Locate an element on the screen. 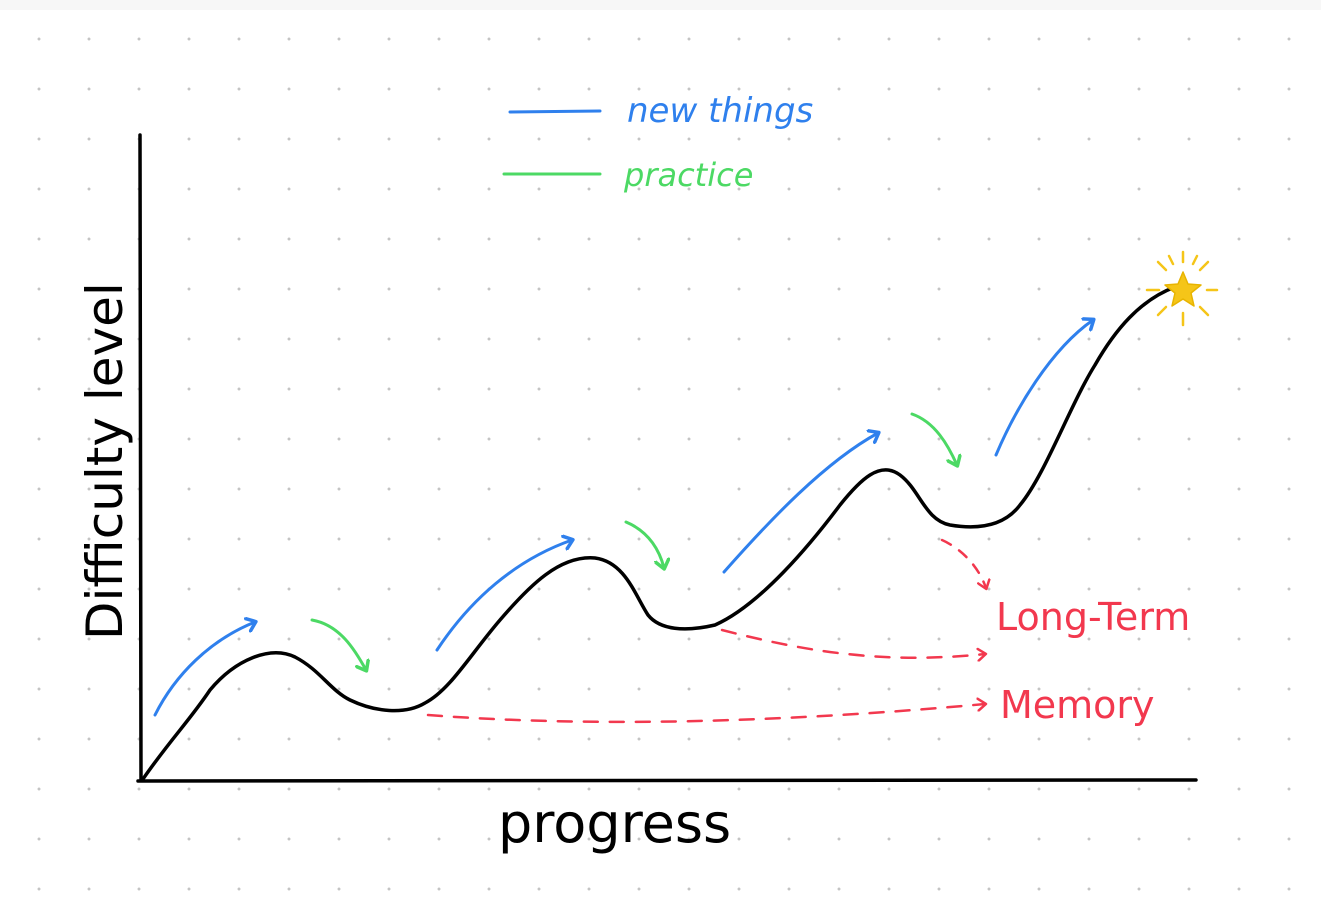 This screenshot has width=1321, height=920. memory-label-line1: Long-Term is located at coordinates (1093, 617).